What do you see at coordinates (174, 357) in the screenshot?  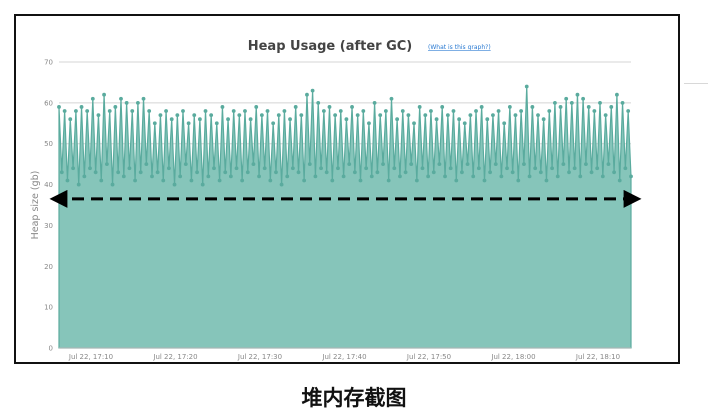 I see `x-tick-label: Jul 22, 17:20` at bounding box center [174, 357].